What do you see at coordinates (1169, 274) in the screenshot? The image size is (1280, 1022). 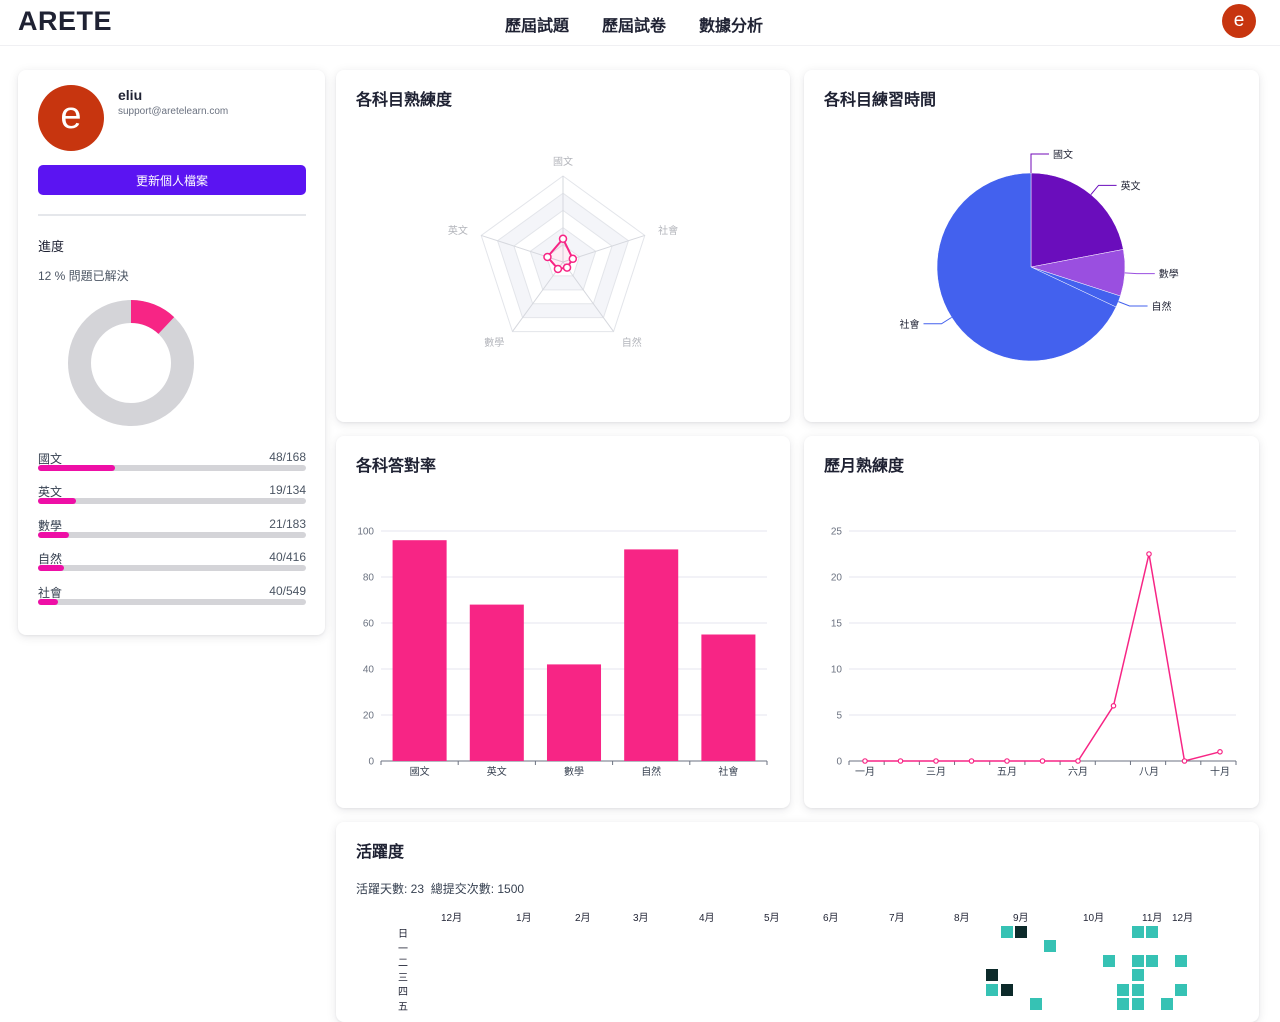 I see `pie-label: 數學` at bounding box center [1169, 274].